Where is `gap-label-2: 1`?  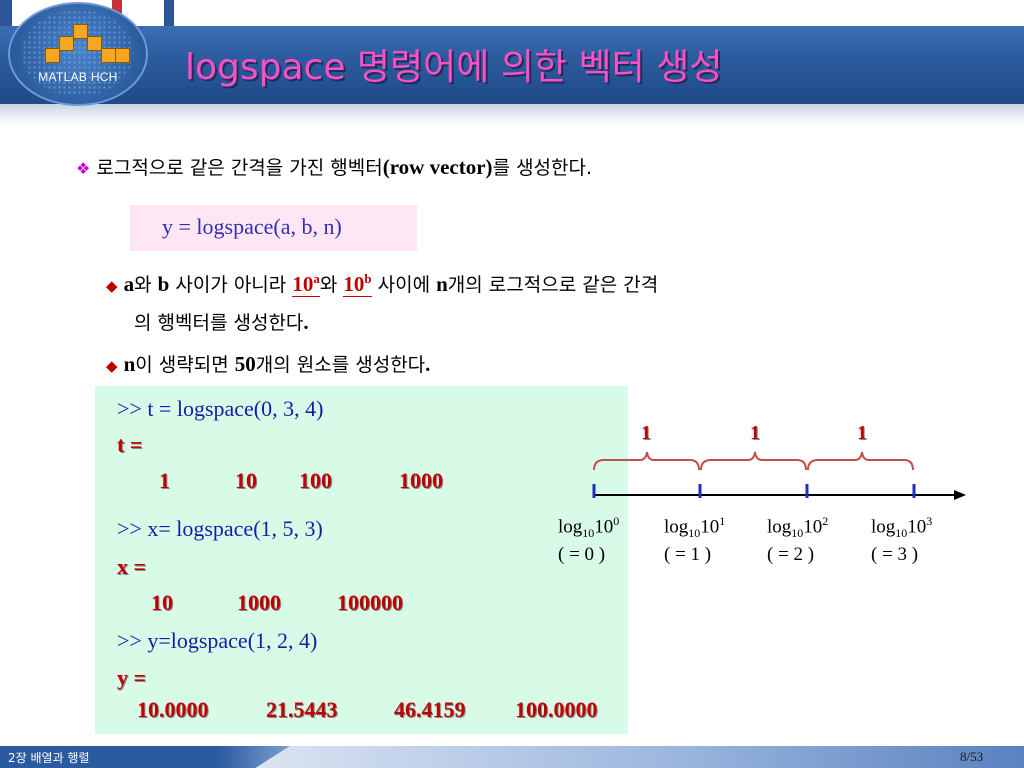
gap-label-2: 1 is located at coordinates (755, 433).